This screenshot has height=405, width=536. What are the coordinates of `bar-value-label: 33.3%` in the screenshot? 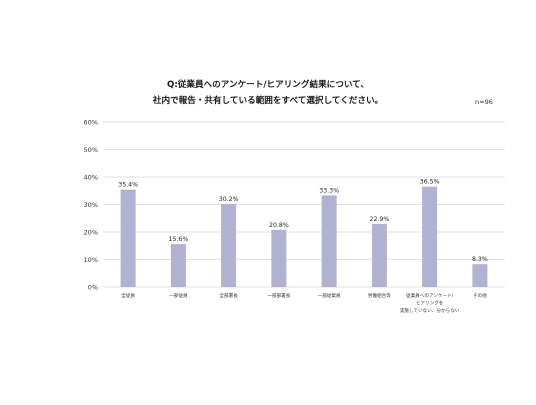 It's located at (329, 190).